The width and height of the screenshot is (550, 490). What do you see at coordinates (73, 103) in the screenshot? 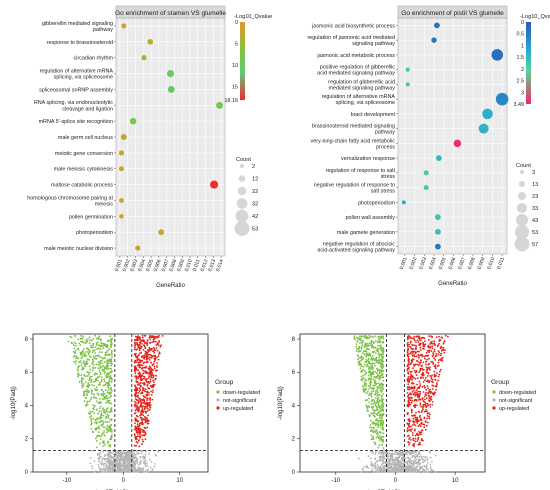
I see `y-term-label-line: RNA splicing, via endonucleolytic` at bounding box center [73, 103].